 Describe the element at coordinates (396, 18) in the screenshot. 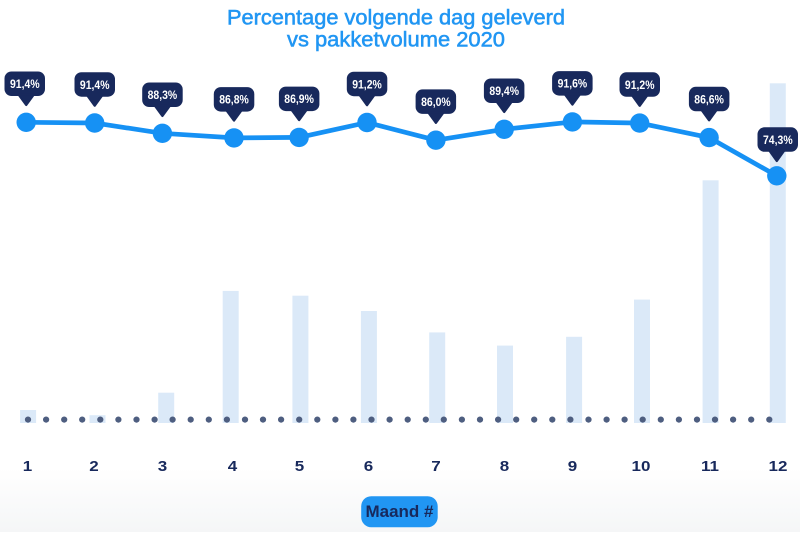

I see `svg-text:Percentage volgende dag geleve: Percentage volgende dag geleverd` at that location.